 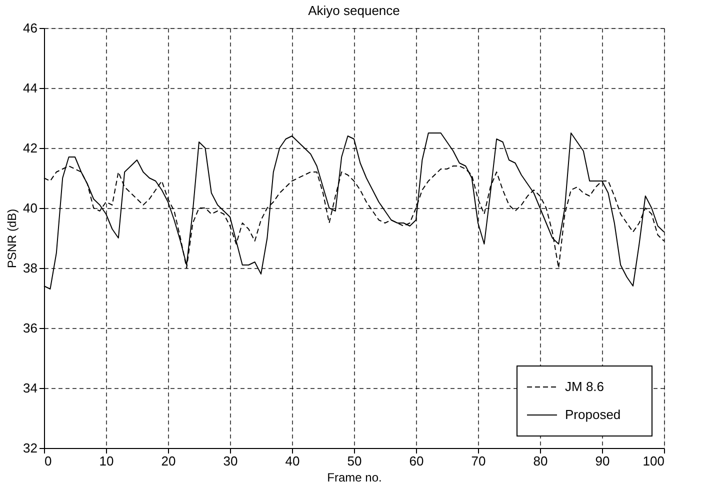 What do you see at coordinates (354, 476) in the screenshot?
I see `x-axis-title: Frame no.` at bounding box center [354, 476].